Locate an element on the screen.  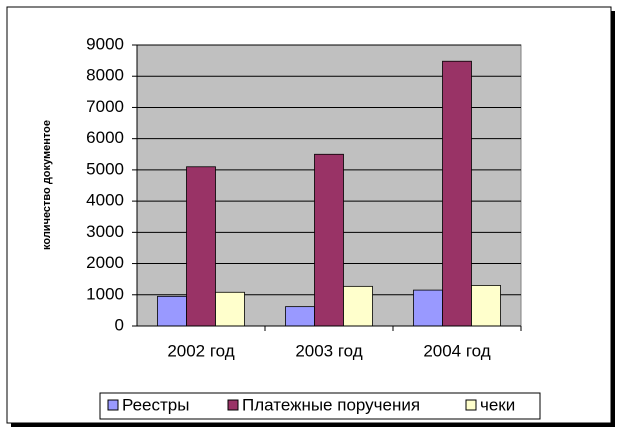
y-axis-label: количество документое is located at coordinates (47, 185).